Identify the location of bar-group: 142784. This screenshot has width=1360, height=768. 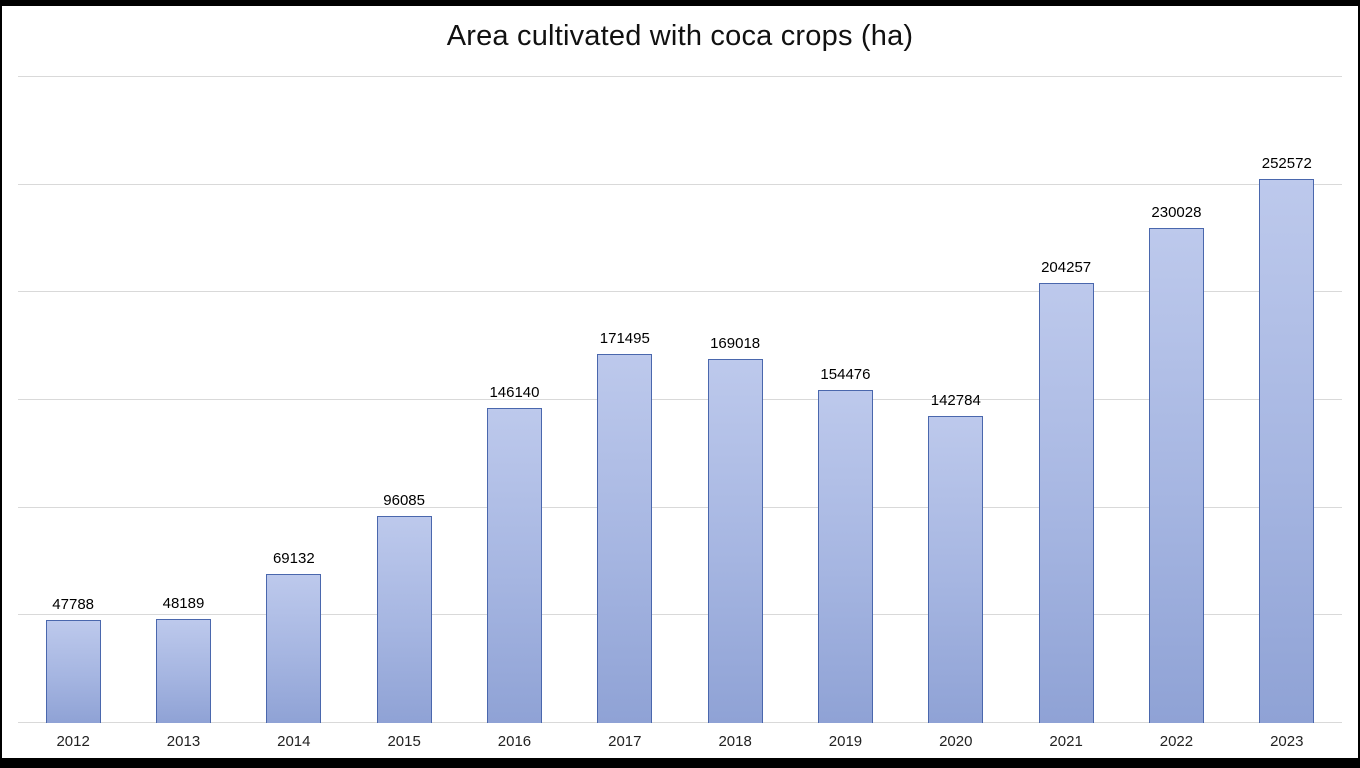
(956, 400).